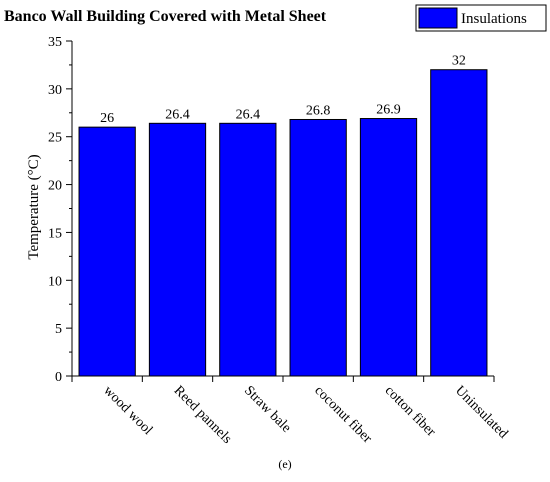 This screenshot has height=482, width=550. What do you see at coordinates (55, 138) in the screenshot?
I see `y-tick-label: 25` at bounding box center [55, 138].